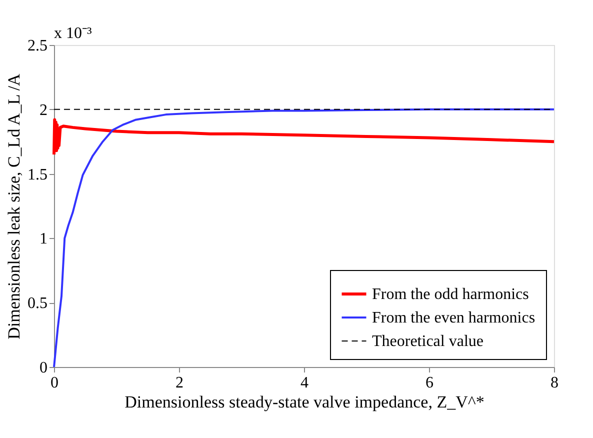 The width and height of the screenshot is (593, 438). I want to click on y-tick-label: 0.5, so click(38, 303).